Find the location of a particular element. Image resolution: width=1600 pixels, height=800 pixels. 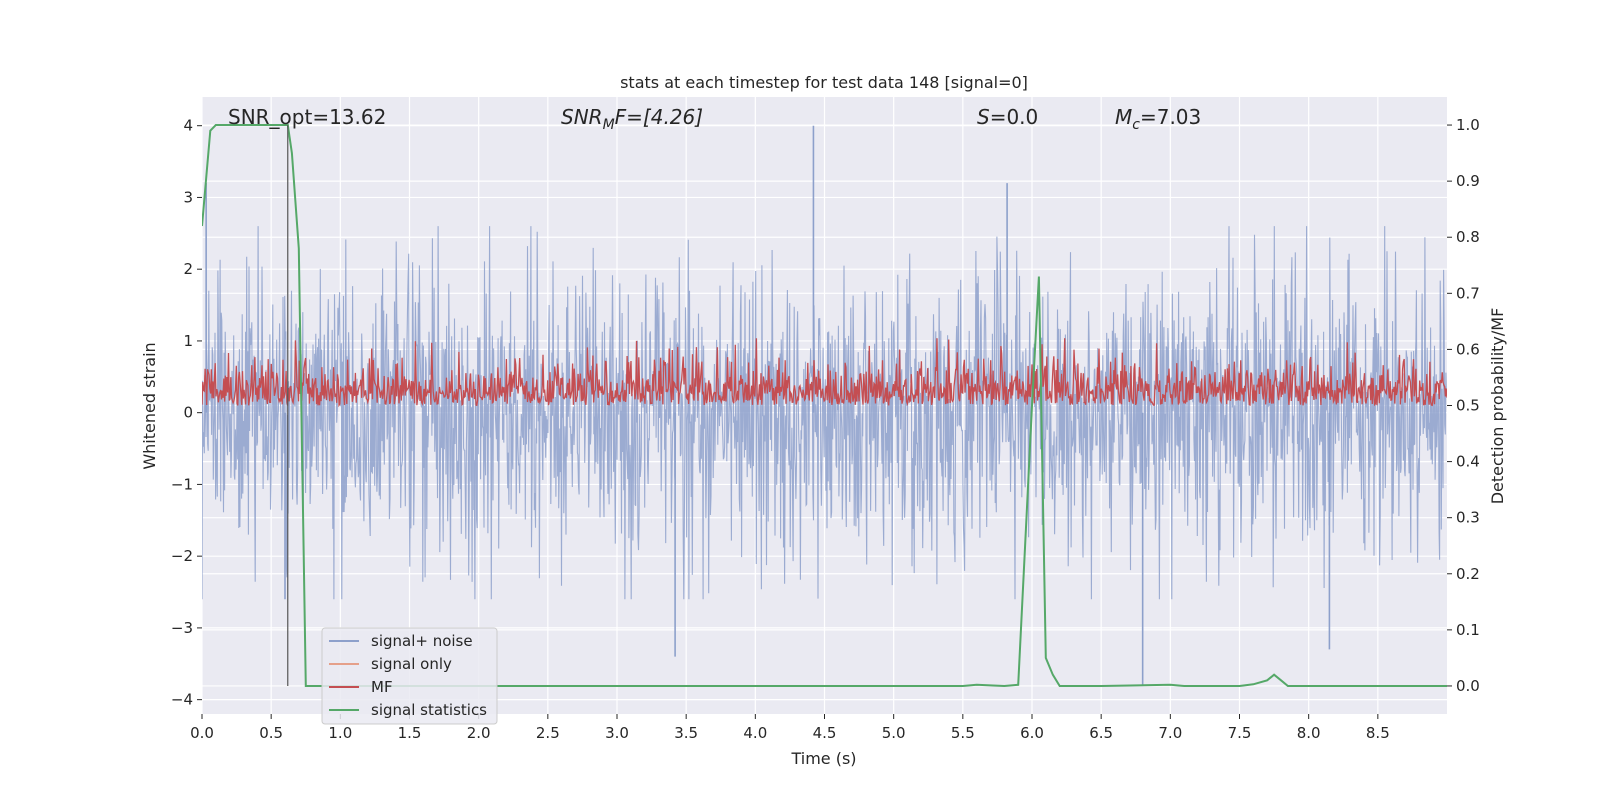

y-axis-left-ticks: −4 −3 −2 −1 0 1 2 3 4 is located at coordinates (186, 413).